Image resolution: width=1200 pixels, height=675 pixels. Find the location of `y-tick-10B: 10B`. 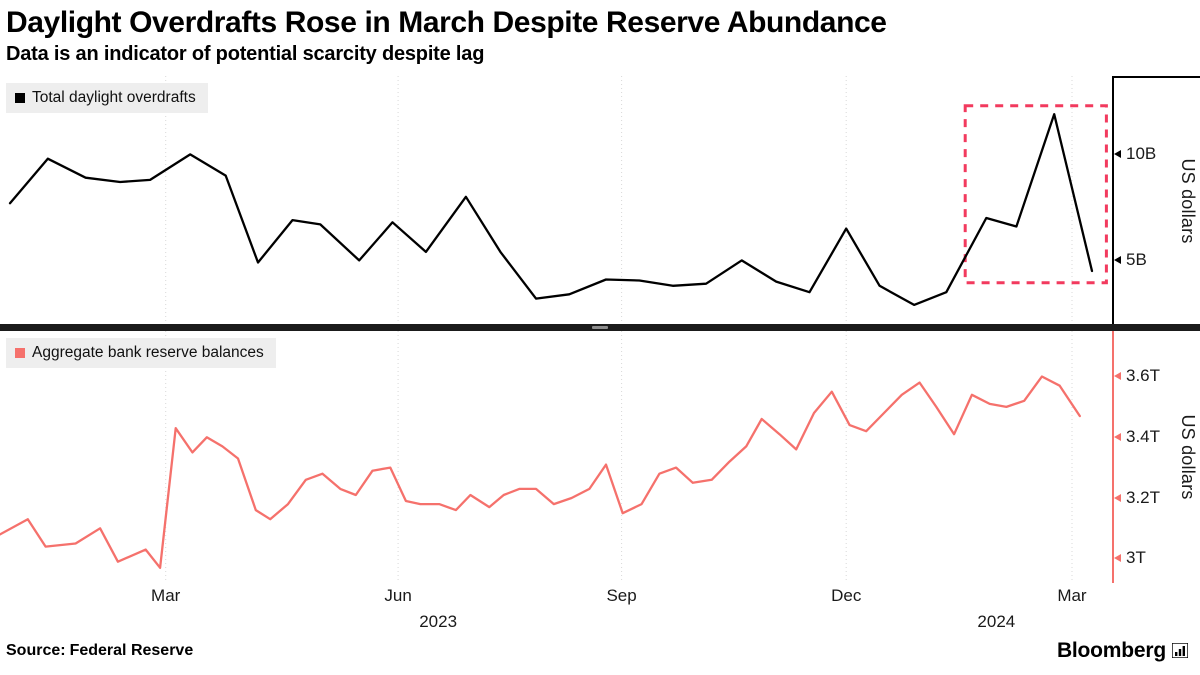

y-tick-10B: 10B is located at coordinates (1135, 154).